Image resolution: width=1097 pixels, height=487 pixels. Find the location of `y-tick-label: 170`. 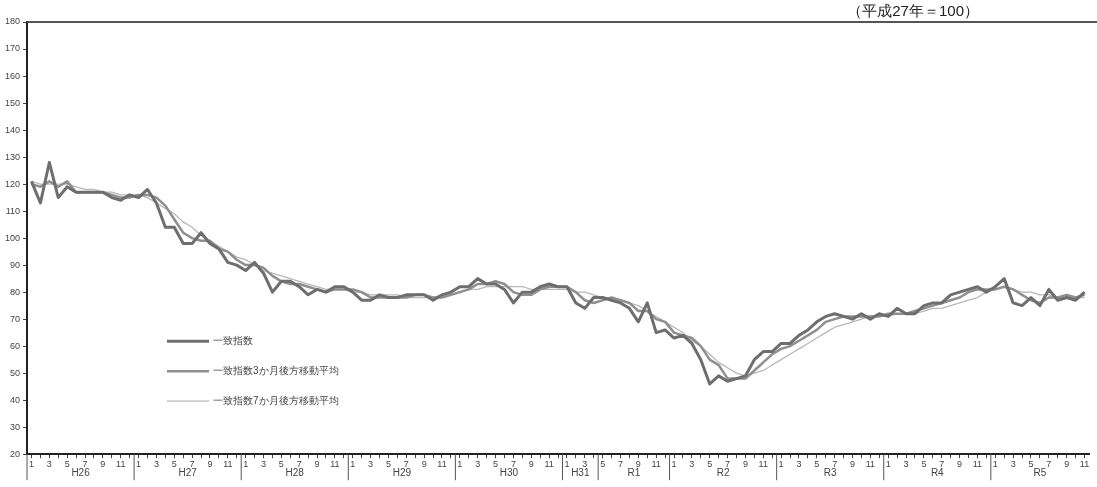

y-tick-label: 170 is located at coordinates (12, 48).